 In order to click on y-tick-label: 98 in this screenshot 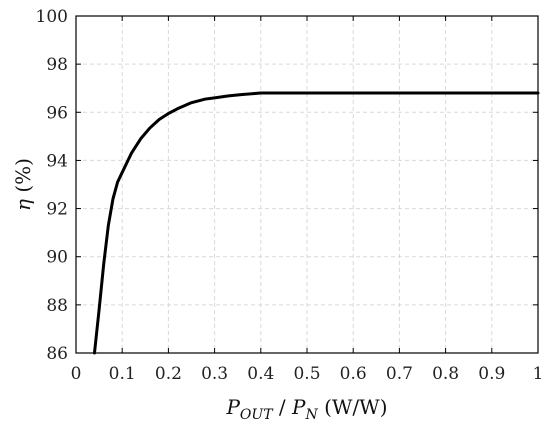, I will do `click(57, 65)`.